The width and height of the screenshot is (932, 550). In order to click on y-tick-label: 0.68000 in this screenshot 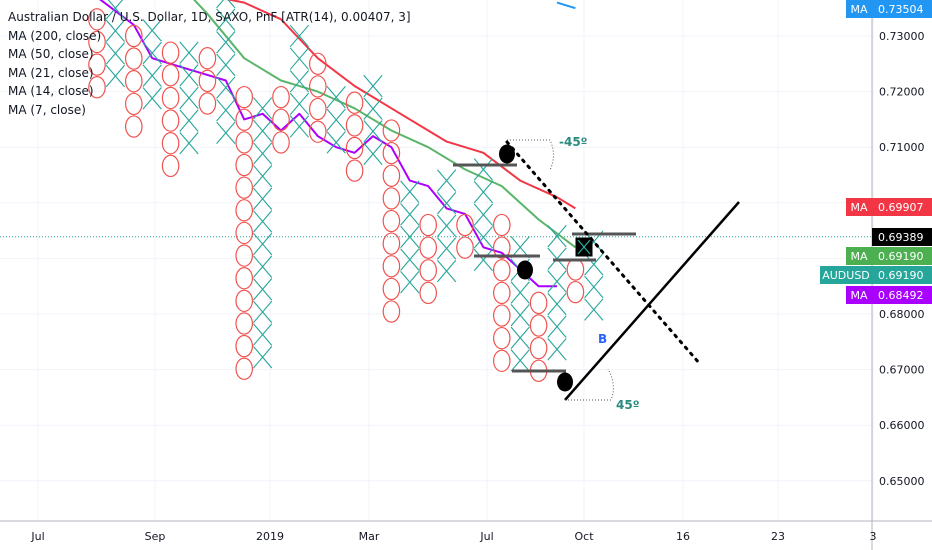, I will do `click(902, 314)`.